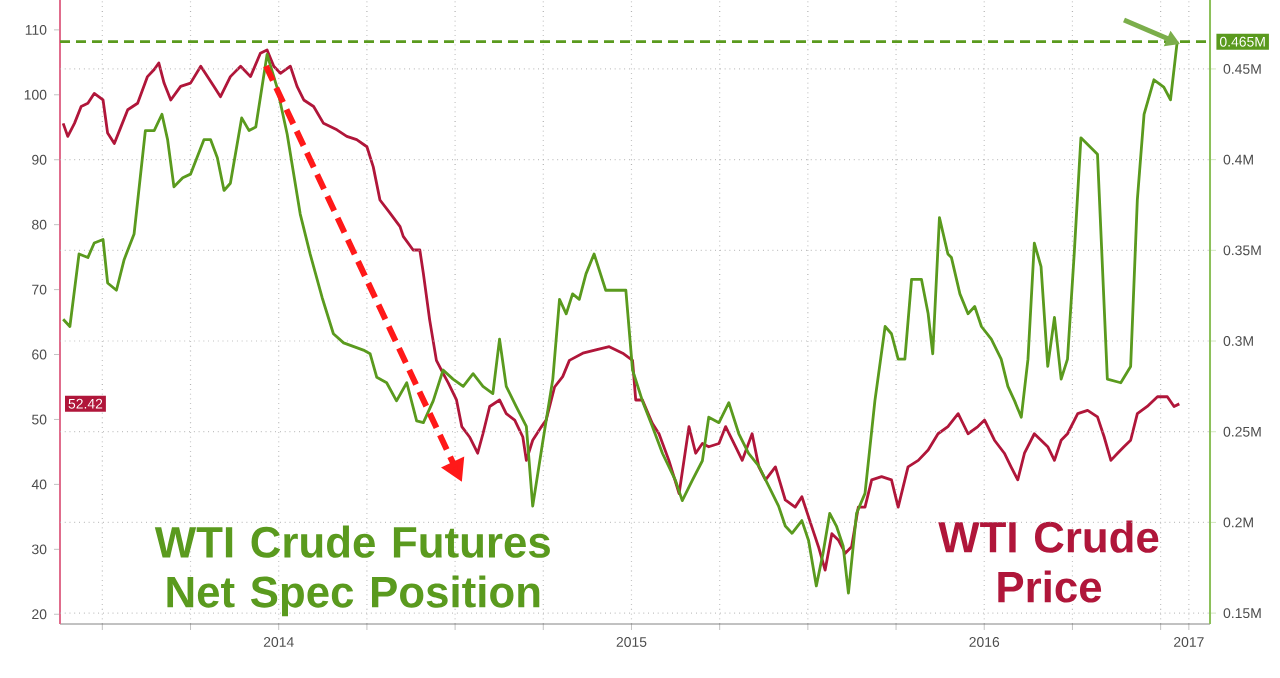  Describe the element at coordinates (352, 571) in the screenshot. I see `series-label: WTI Crude Futures Net Spec Position` at that location.